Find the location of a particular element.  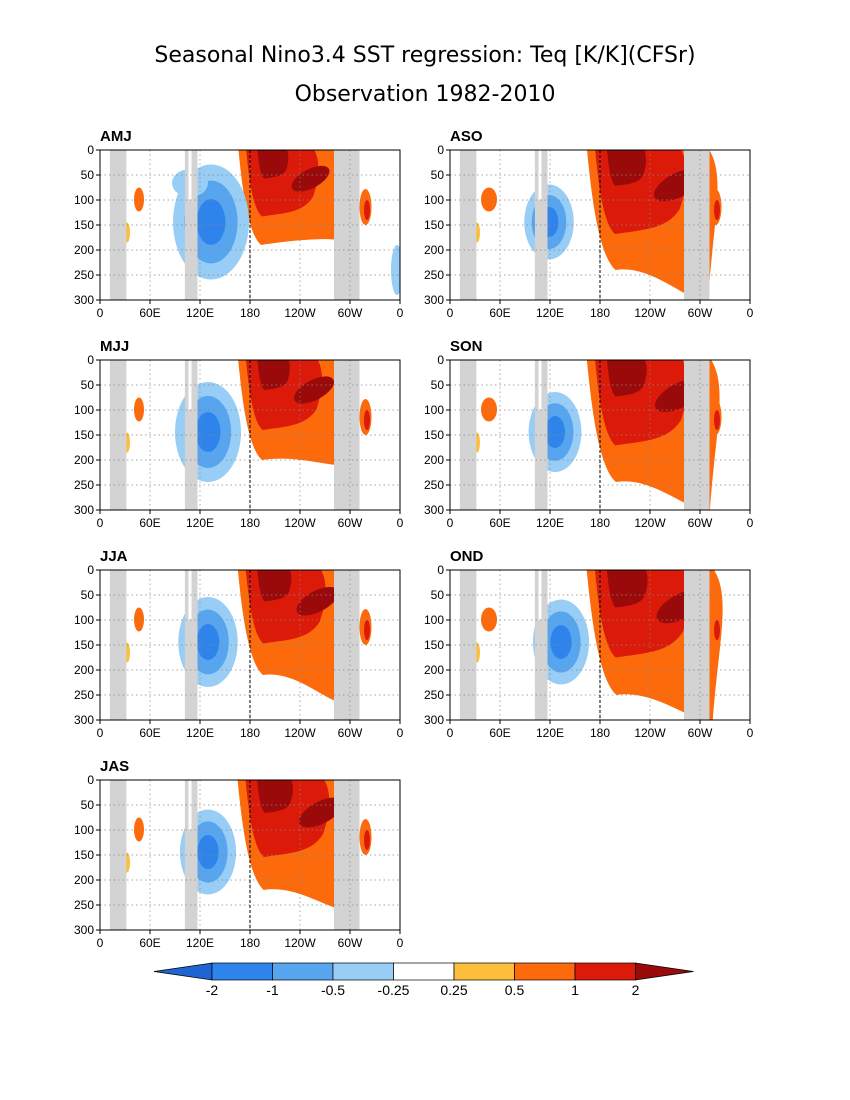

colorbar-tick-label: 0.5 is located at coordinates (515, 990).